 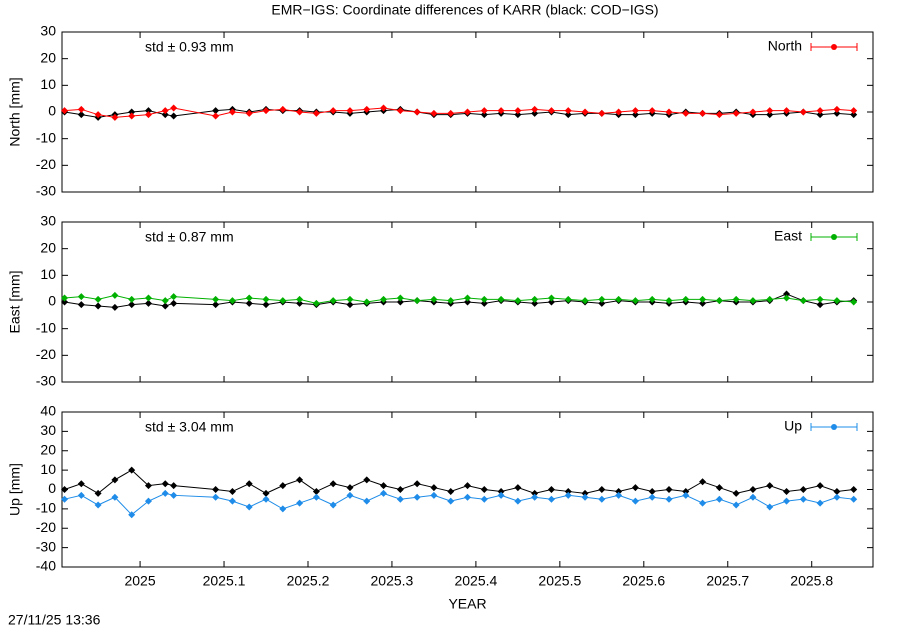 I want to click on y-axis-label: Up [mm], so click(x=15, y=489).